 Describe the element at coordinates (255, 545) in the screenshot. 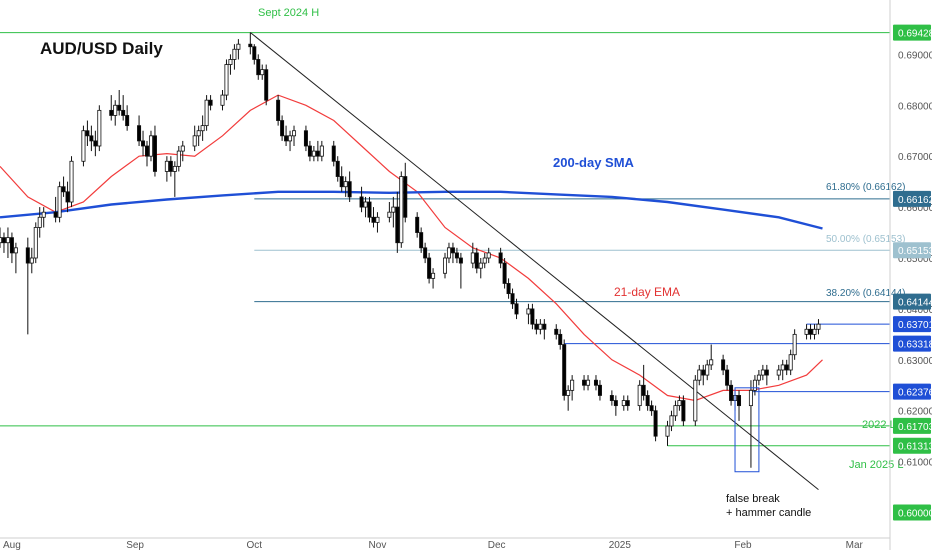

I see `x-tick-label: Oct` at that location.